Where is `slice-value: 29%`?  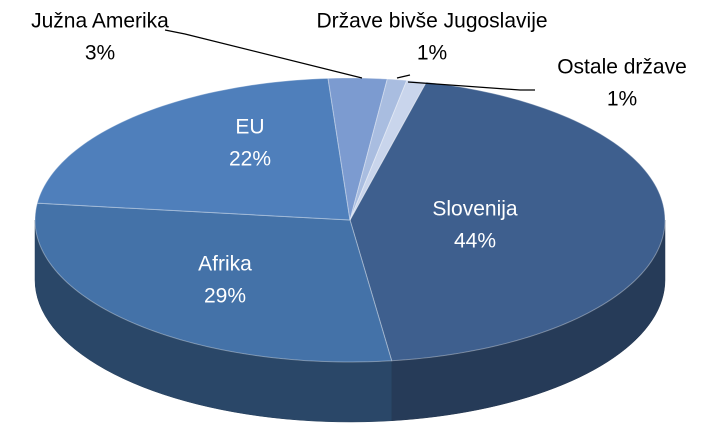
slice-value: 29% is located at coordinates (225, 296).